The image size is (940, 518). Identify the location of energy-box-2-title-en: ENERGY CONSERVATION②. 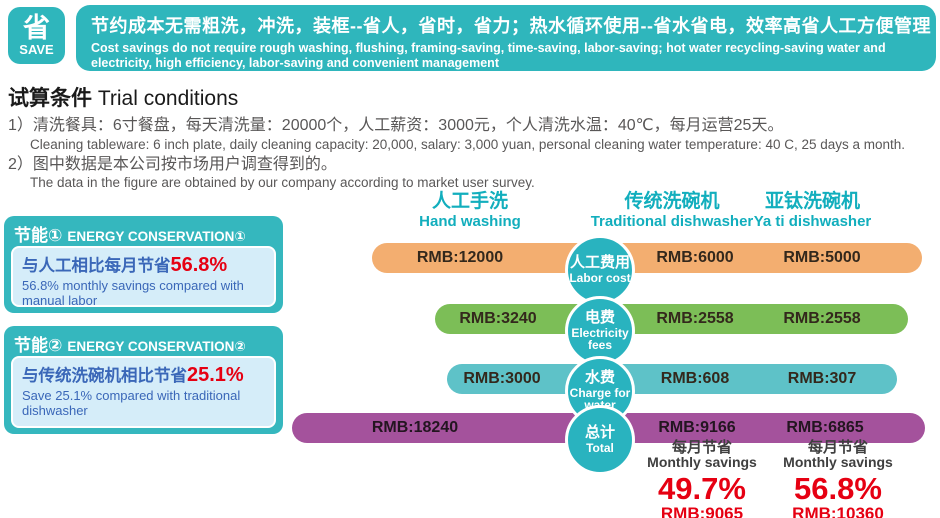
(156, 346).